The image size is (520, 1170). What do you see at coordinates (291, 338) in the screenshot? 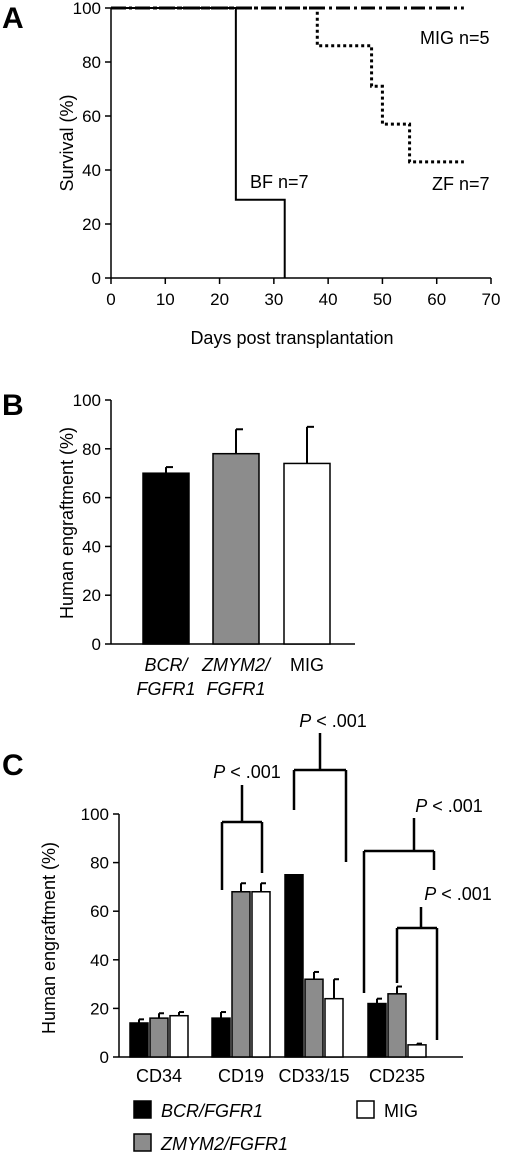
I see `panel-a-xlabel: Days post transplantation` at bounding box center [291, 338].